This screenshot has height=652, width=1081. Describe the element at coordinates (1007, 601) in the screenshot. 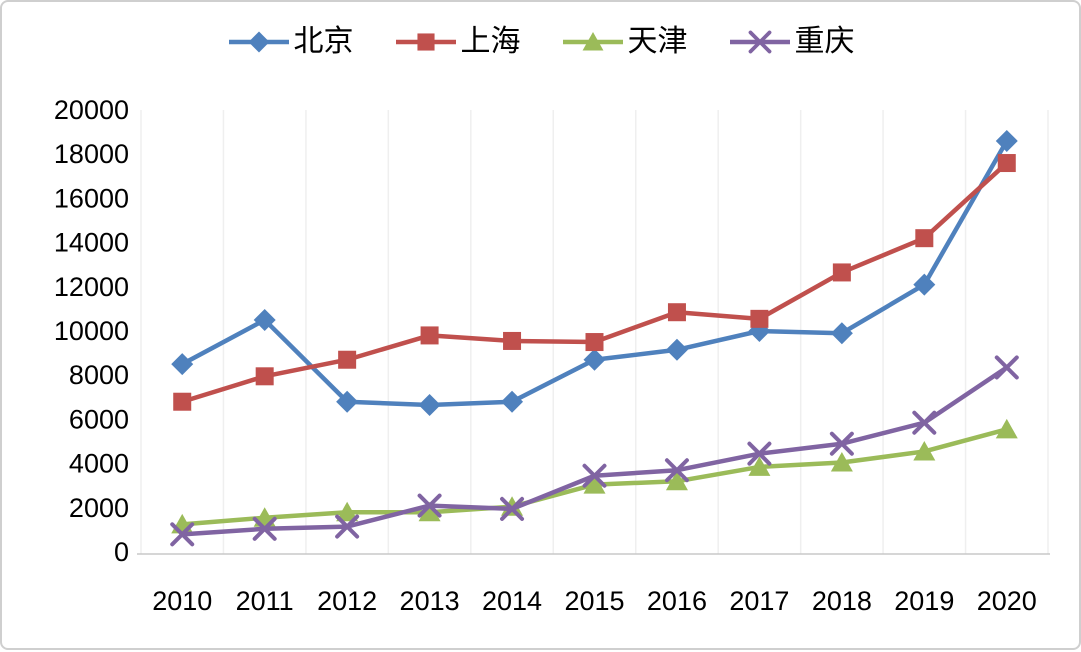

I see `x-axis-tick-label: 2020` at that location.